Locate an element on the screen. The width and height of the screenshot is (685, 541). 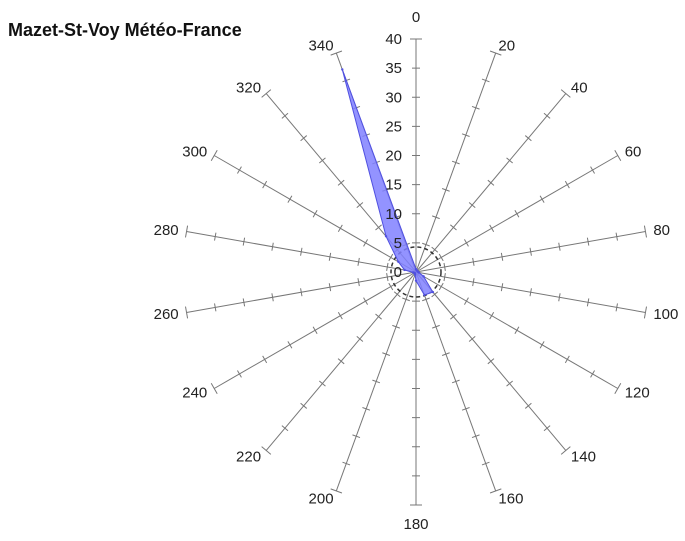
direction-label-0: 0 is located at coordinates (416, 17).